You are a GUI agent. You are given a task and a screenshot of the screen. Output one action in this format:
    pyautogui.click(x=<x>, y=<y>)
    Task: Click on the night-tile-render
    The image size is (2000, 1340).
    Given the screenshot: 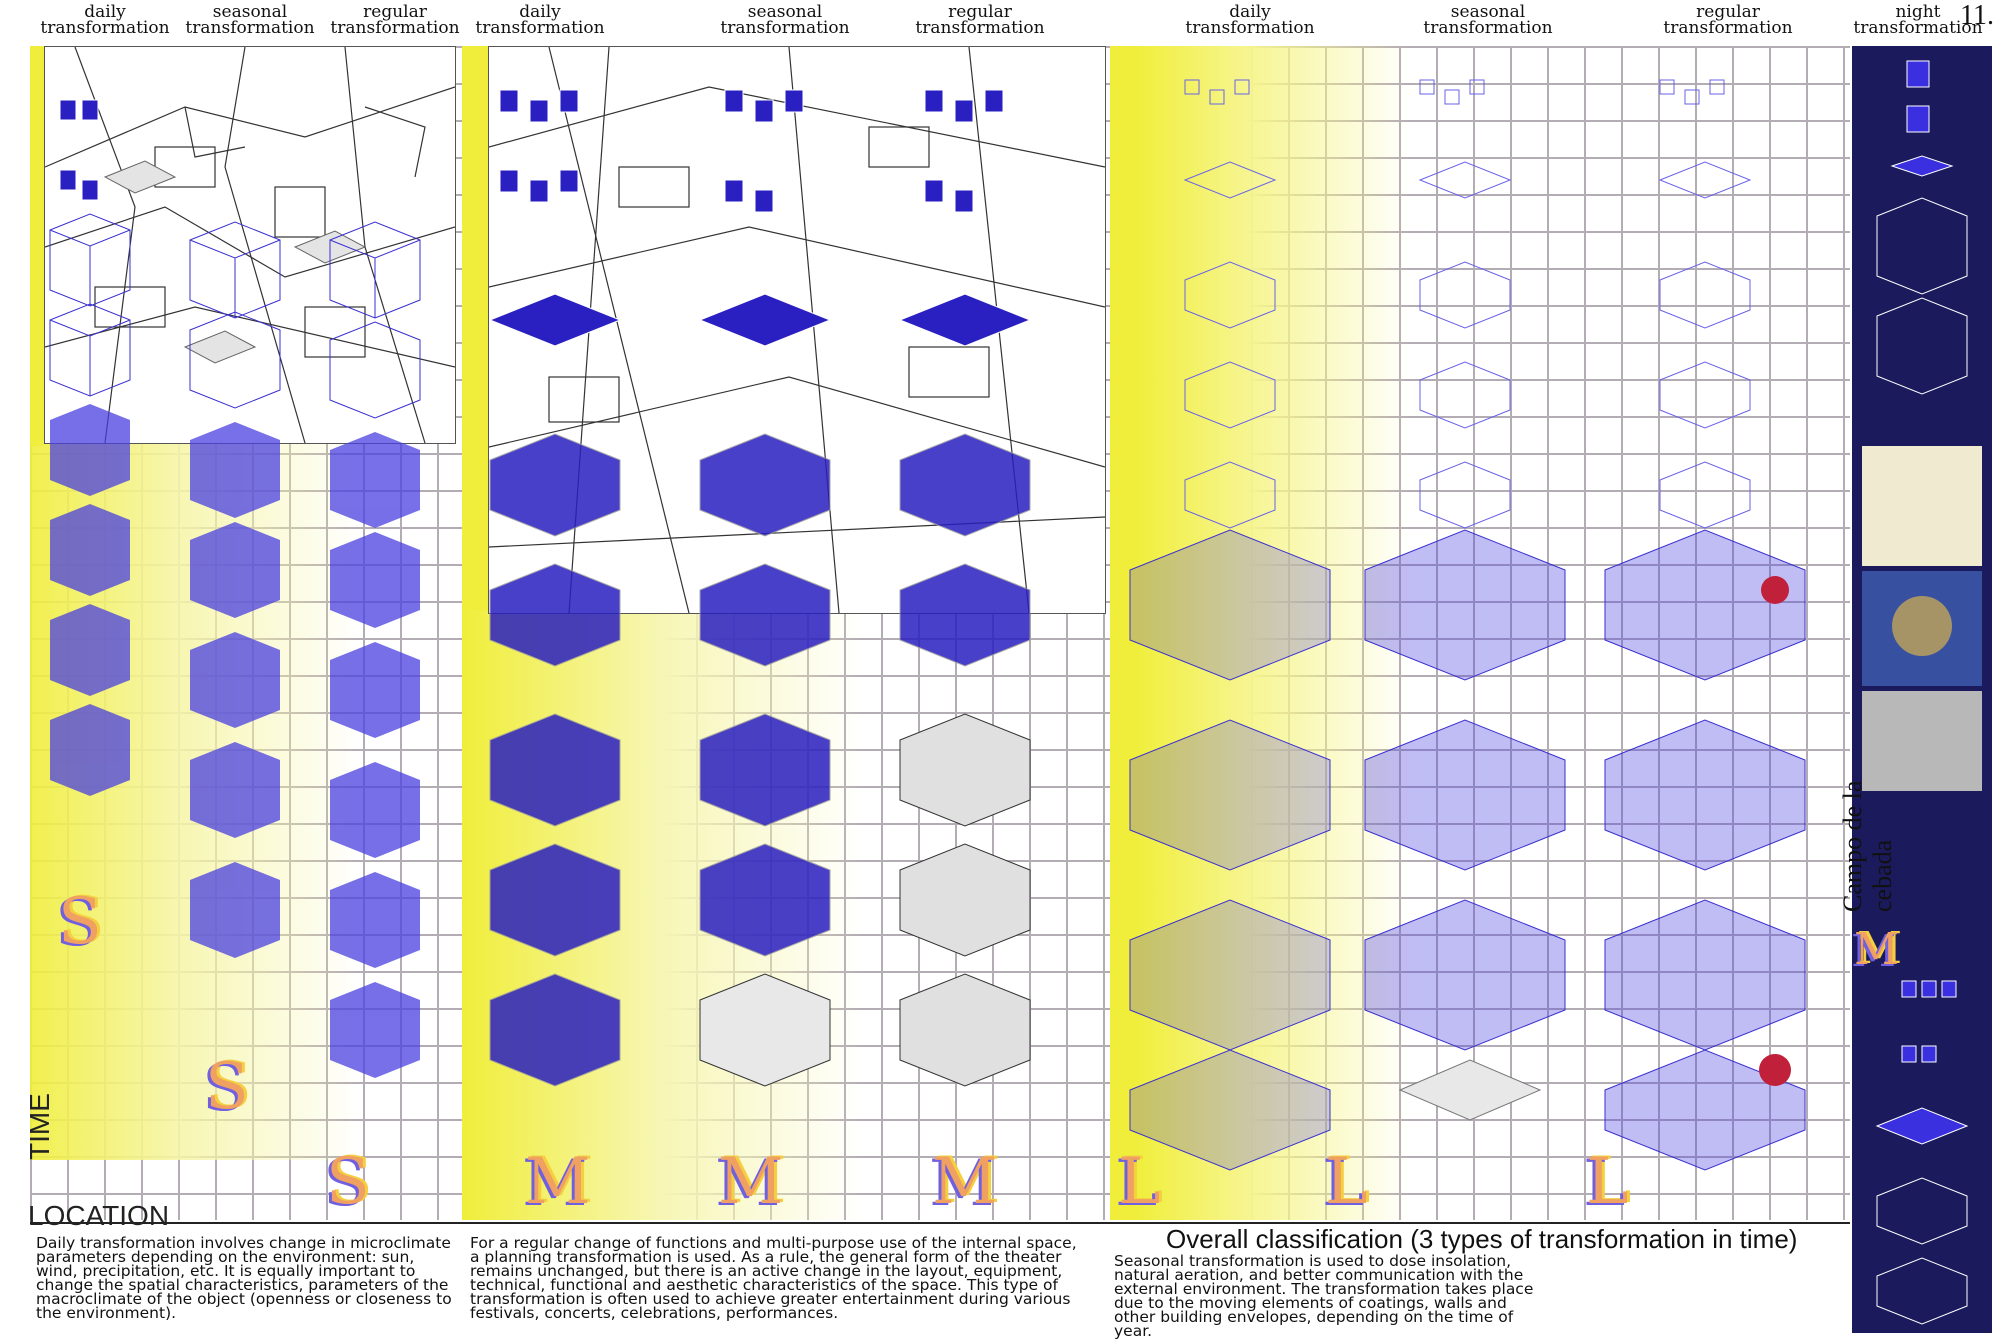 What is the action you would take?
    pyautogui.click(x=1922, y=716)
    